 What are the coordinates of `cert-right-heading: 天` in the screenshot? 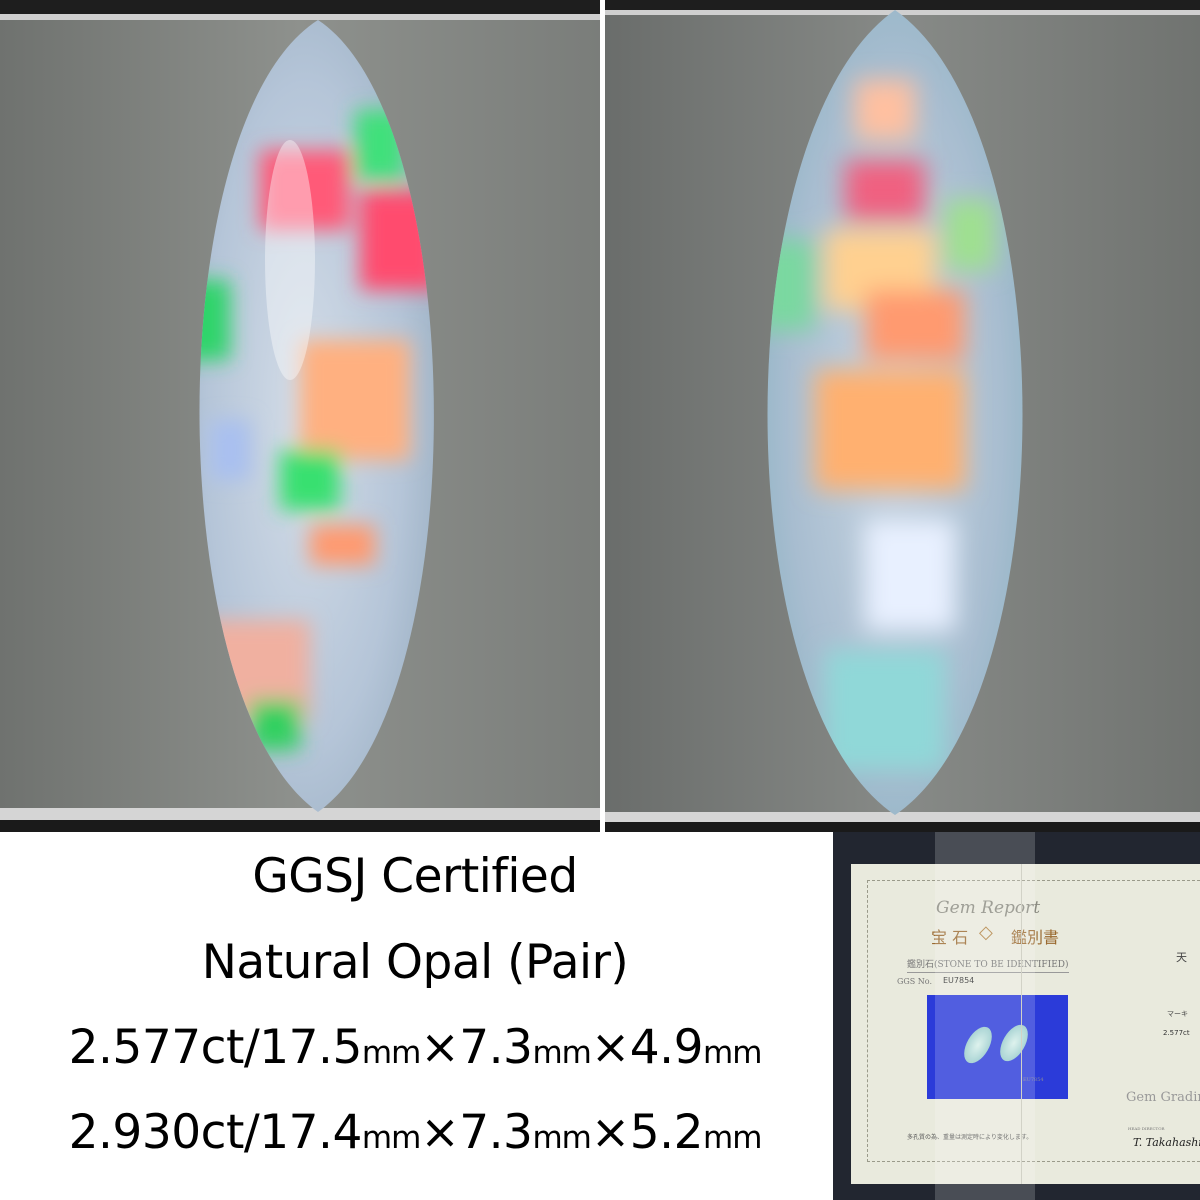 It's located at (1181, 957).